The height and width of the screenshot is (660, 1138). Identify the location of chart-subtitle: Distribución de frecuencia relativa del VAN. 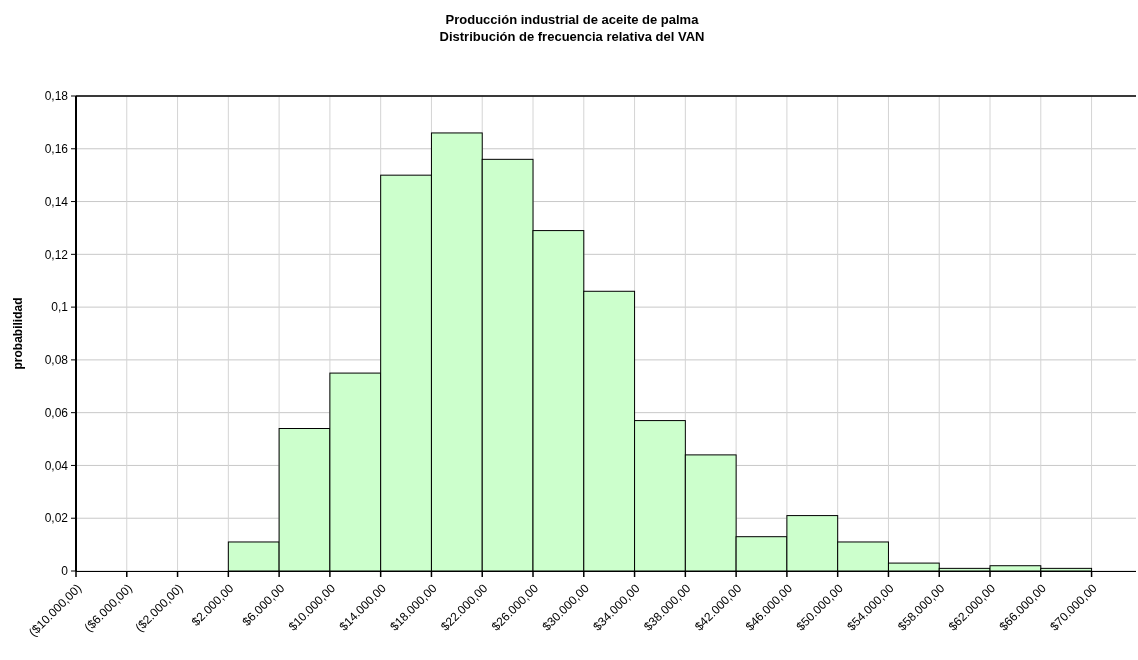
(572, 36).